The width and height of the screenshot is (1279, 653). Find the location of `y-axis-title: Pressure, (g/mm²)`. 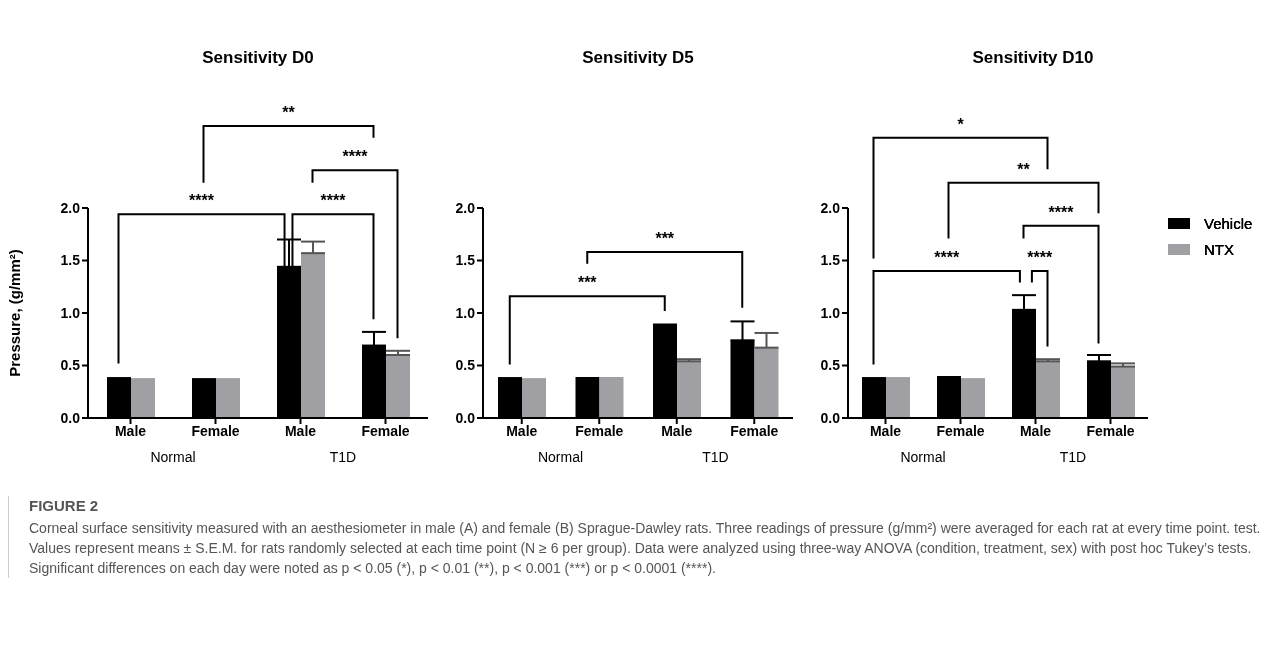

y-axis-title: Pressure, (g/mm²) is located at coordinates (15, 313).